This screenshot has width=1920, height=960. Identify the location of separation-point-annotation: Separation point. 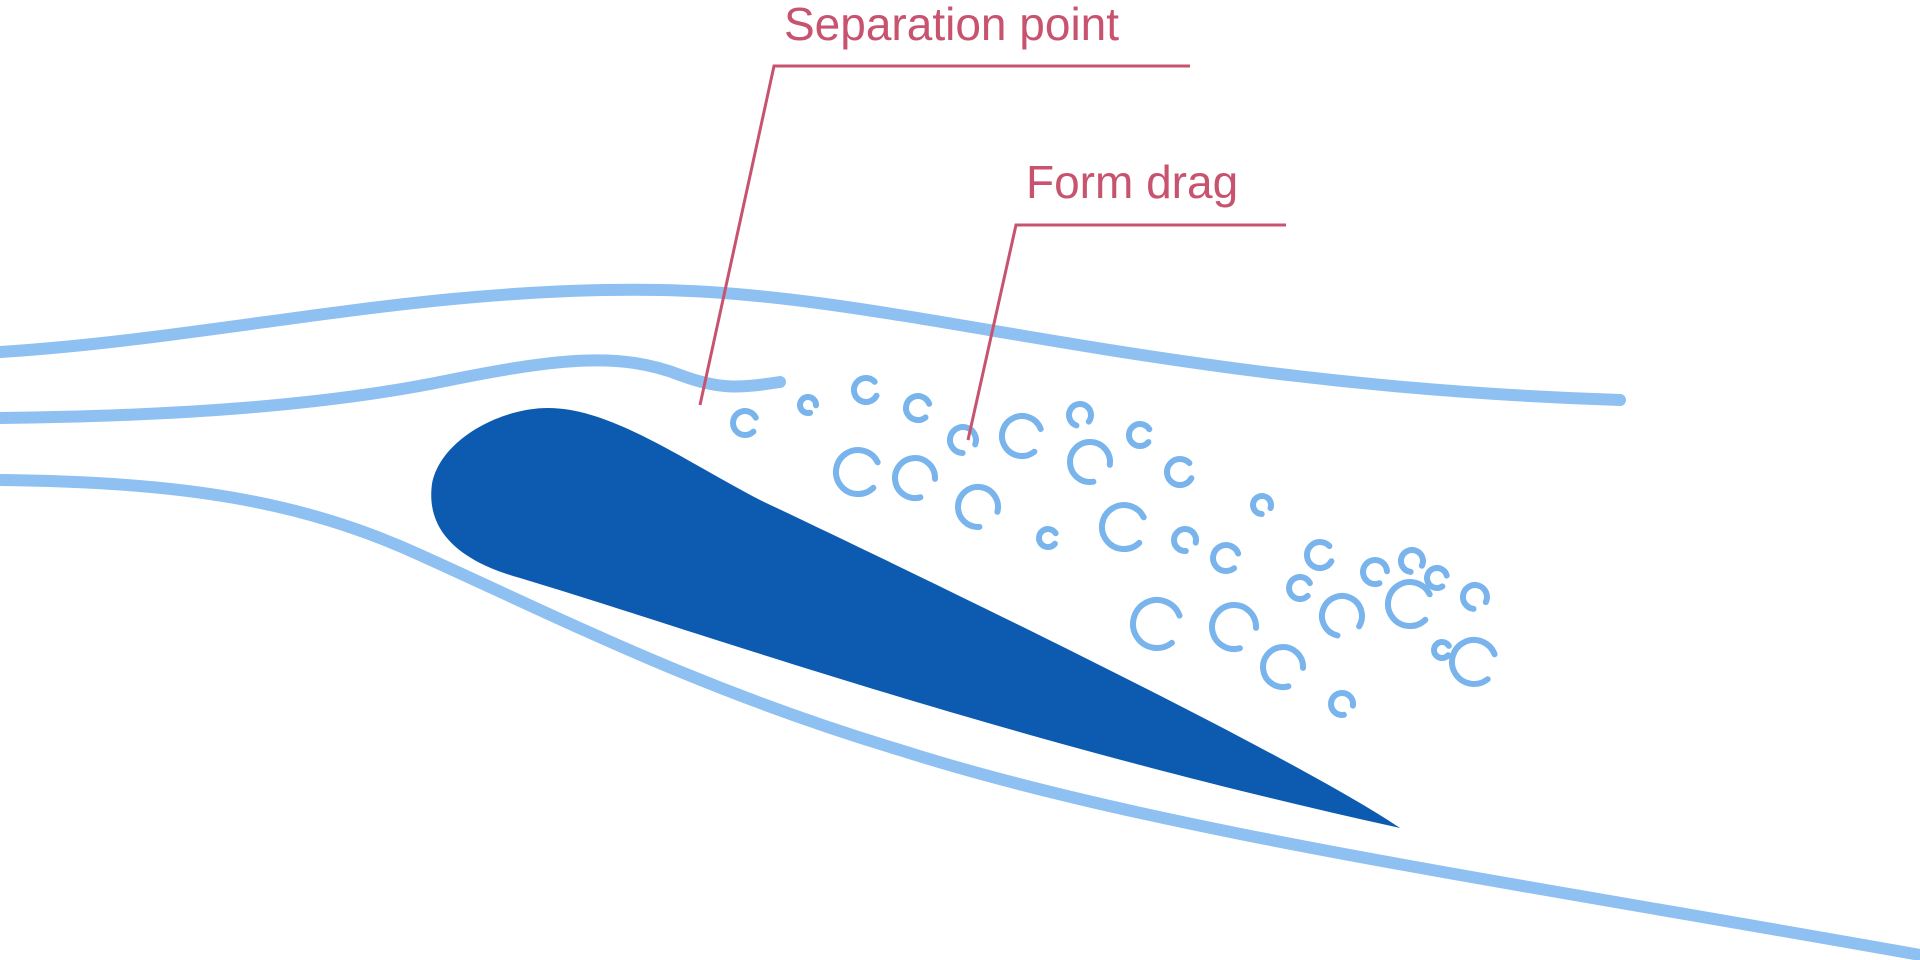
(944, 203).